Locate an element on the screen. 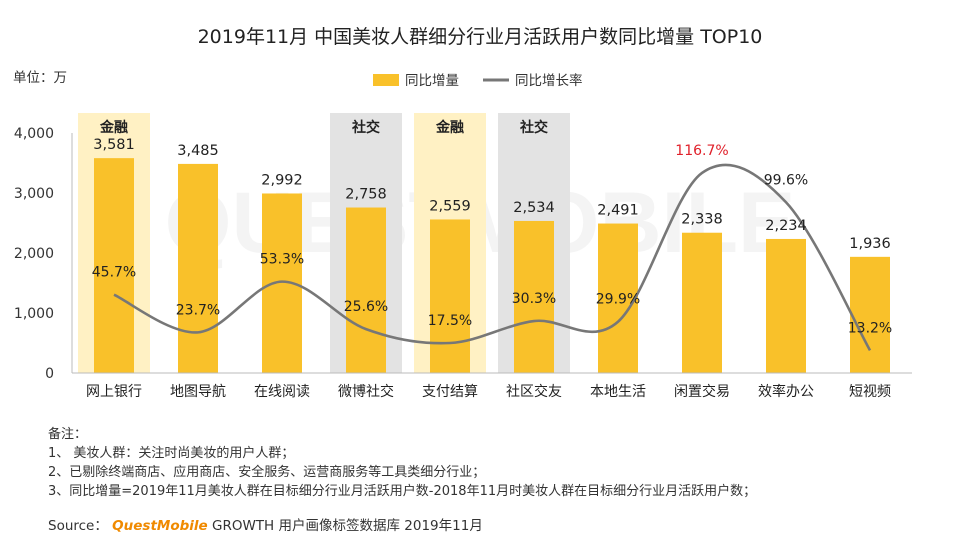  notes-heading: 备注： is located at coordinates (68, 434).